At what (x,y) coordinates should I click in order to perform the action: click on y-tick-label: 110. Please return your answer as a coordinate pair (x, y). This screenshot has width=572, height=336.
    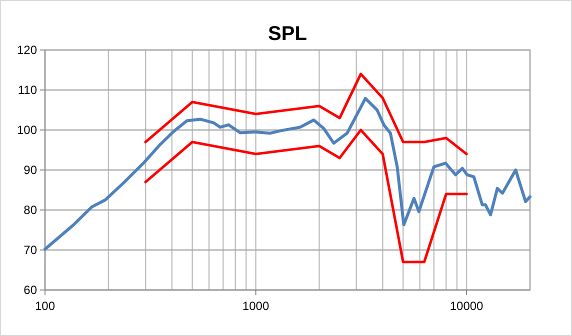
    Looking at the image, I should click on (28, 90).